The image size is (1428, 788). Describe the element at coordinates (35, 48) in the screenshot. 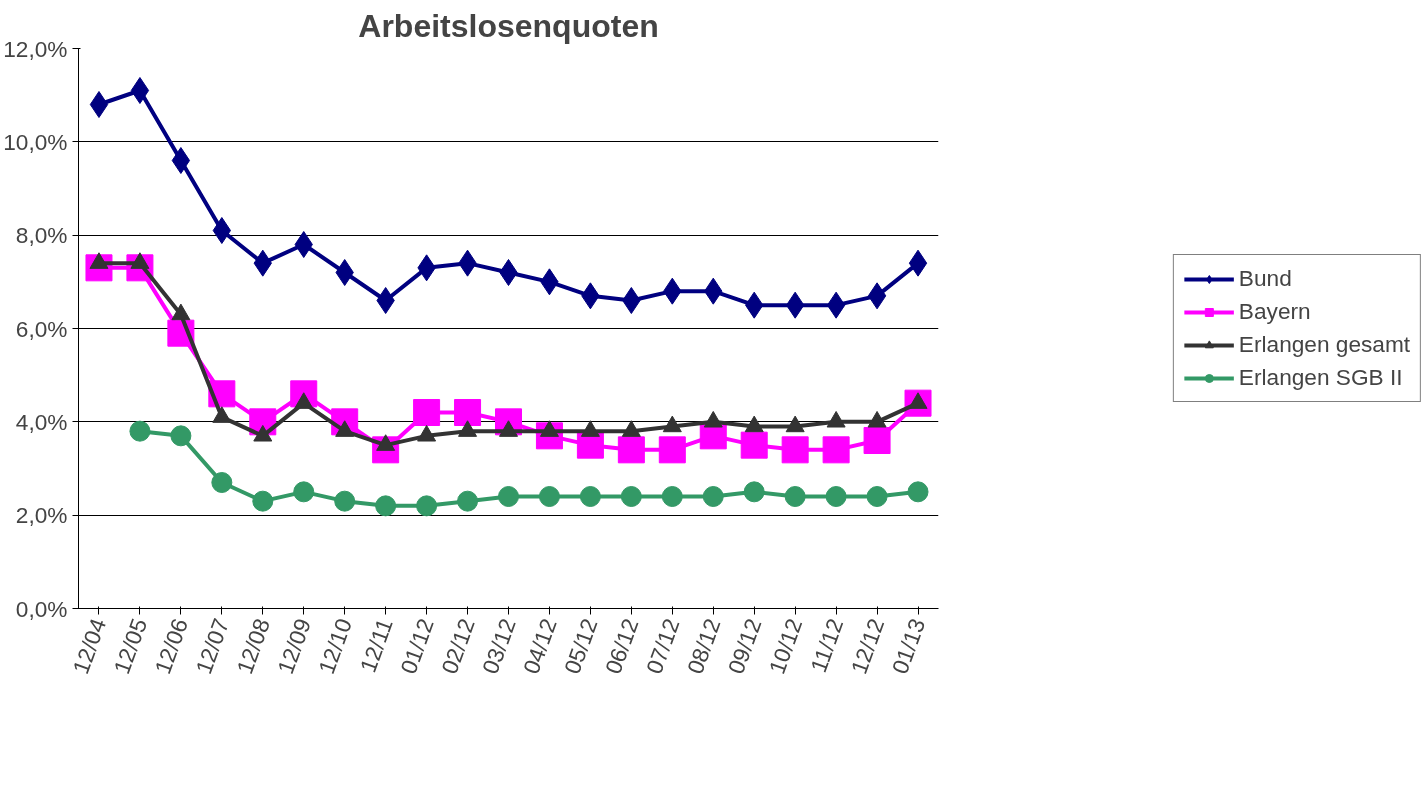

I see `y-tick-label: 12,0%` at that location.